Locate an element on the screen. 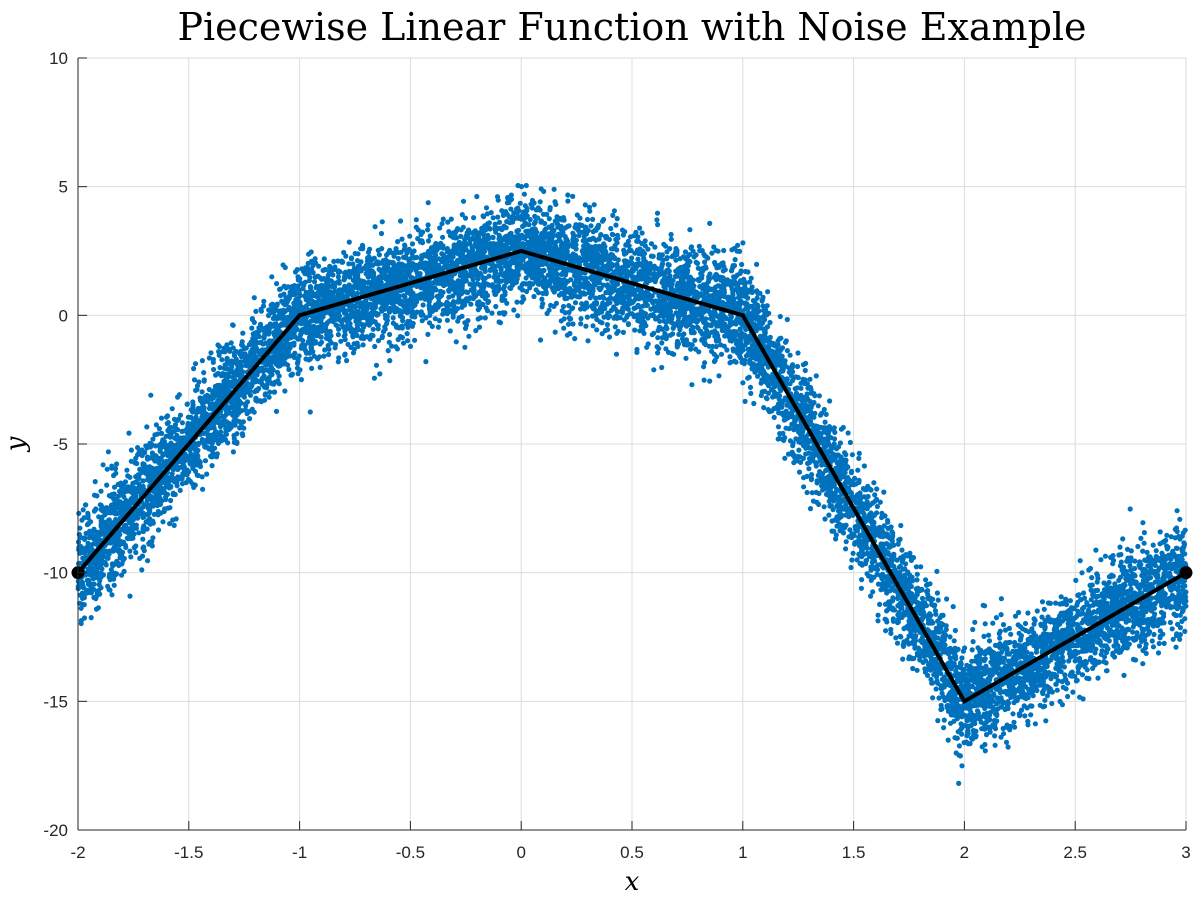 This screenshot has height=900, width=1200. x-tick-label-8: 2 is located at coordinates (964, 852).